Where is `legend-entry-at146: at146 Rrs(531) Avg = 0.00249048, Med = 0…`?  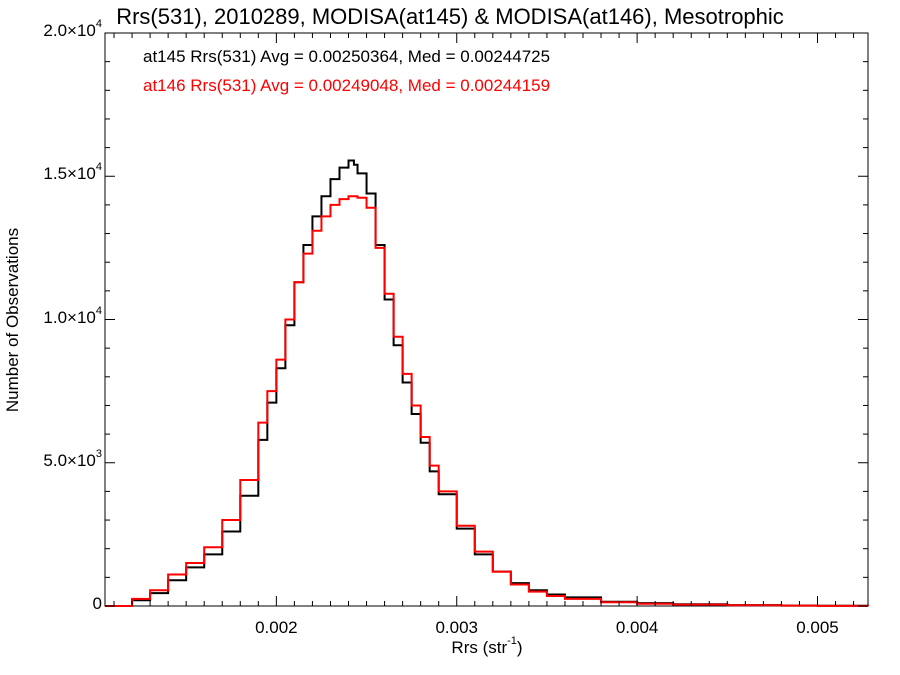 legend-entry-at146: at146 Rrs(531) Avg = 0.00249048, Med = 0… is located at coordinates (347, 85).